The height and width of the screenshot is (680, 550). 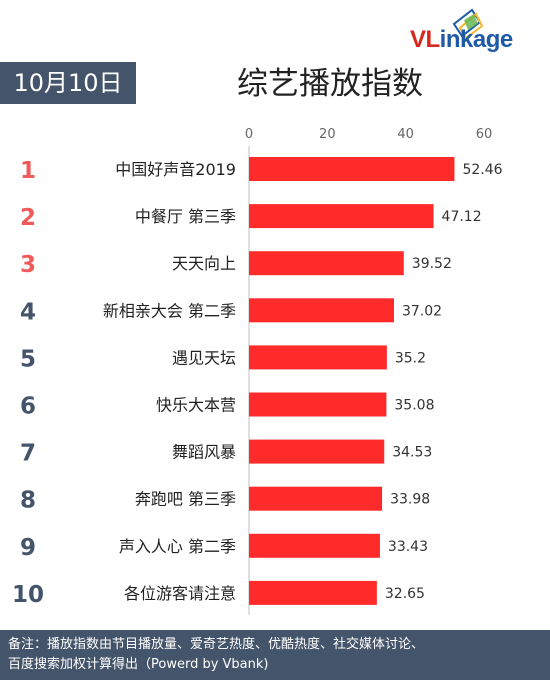 What do you see at coordinates (249, 134) in the screenshot?
I see `x-tick-label: 0` at bounding box center [249, 134].